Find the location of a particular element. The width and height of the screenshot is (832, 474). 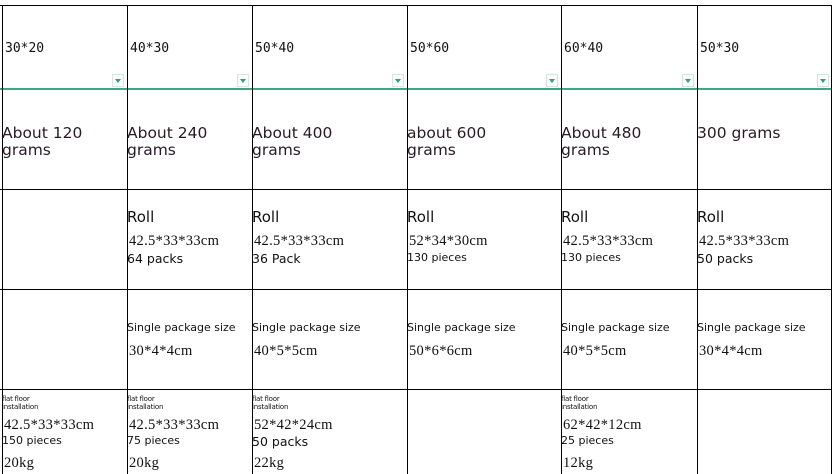

carton-quantity: 50 packs is located at coordinates (725, 258).